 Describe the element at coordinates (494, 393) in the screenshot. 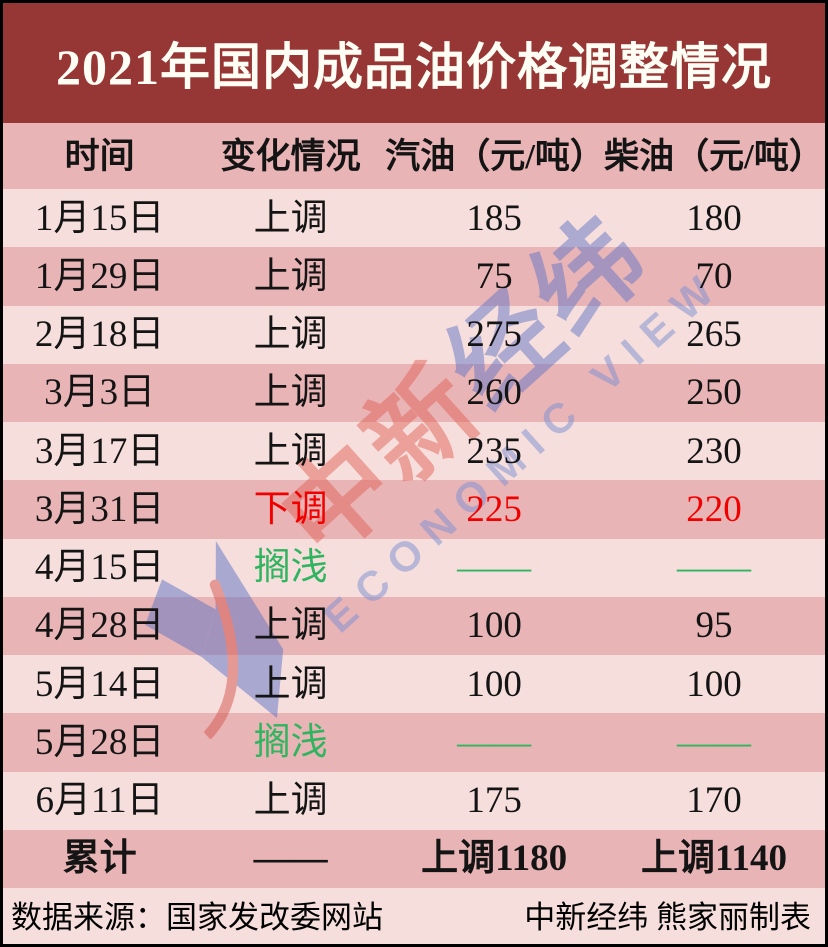

I see `cell-gasoline: 260` at that location.